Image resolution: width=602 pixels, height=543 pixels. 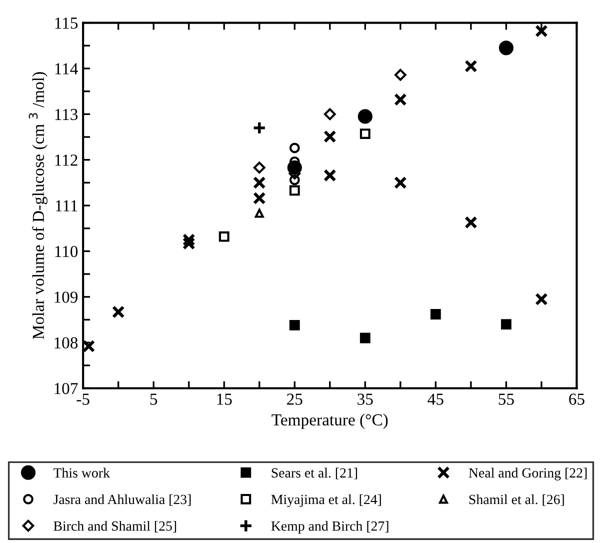 What do you see at coordinates (66, 388) in the screenshot?
I see `y-tick-label: 107` at bounding box center [66, 388].